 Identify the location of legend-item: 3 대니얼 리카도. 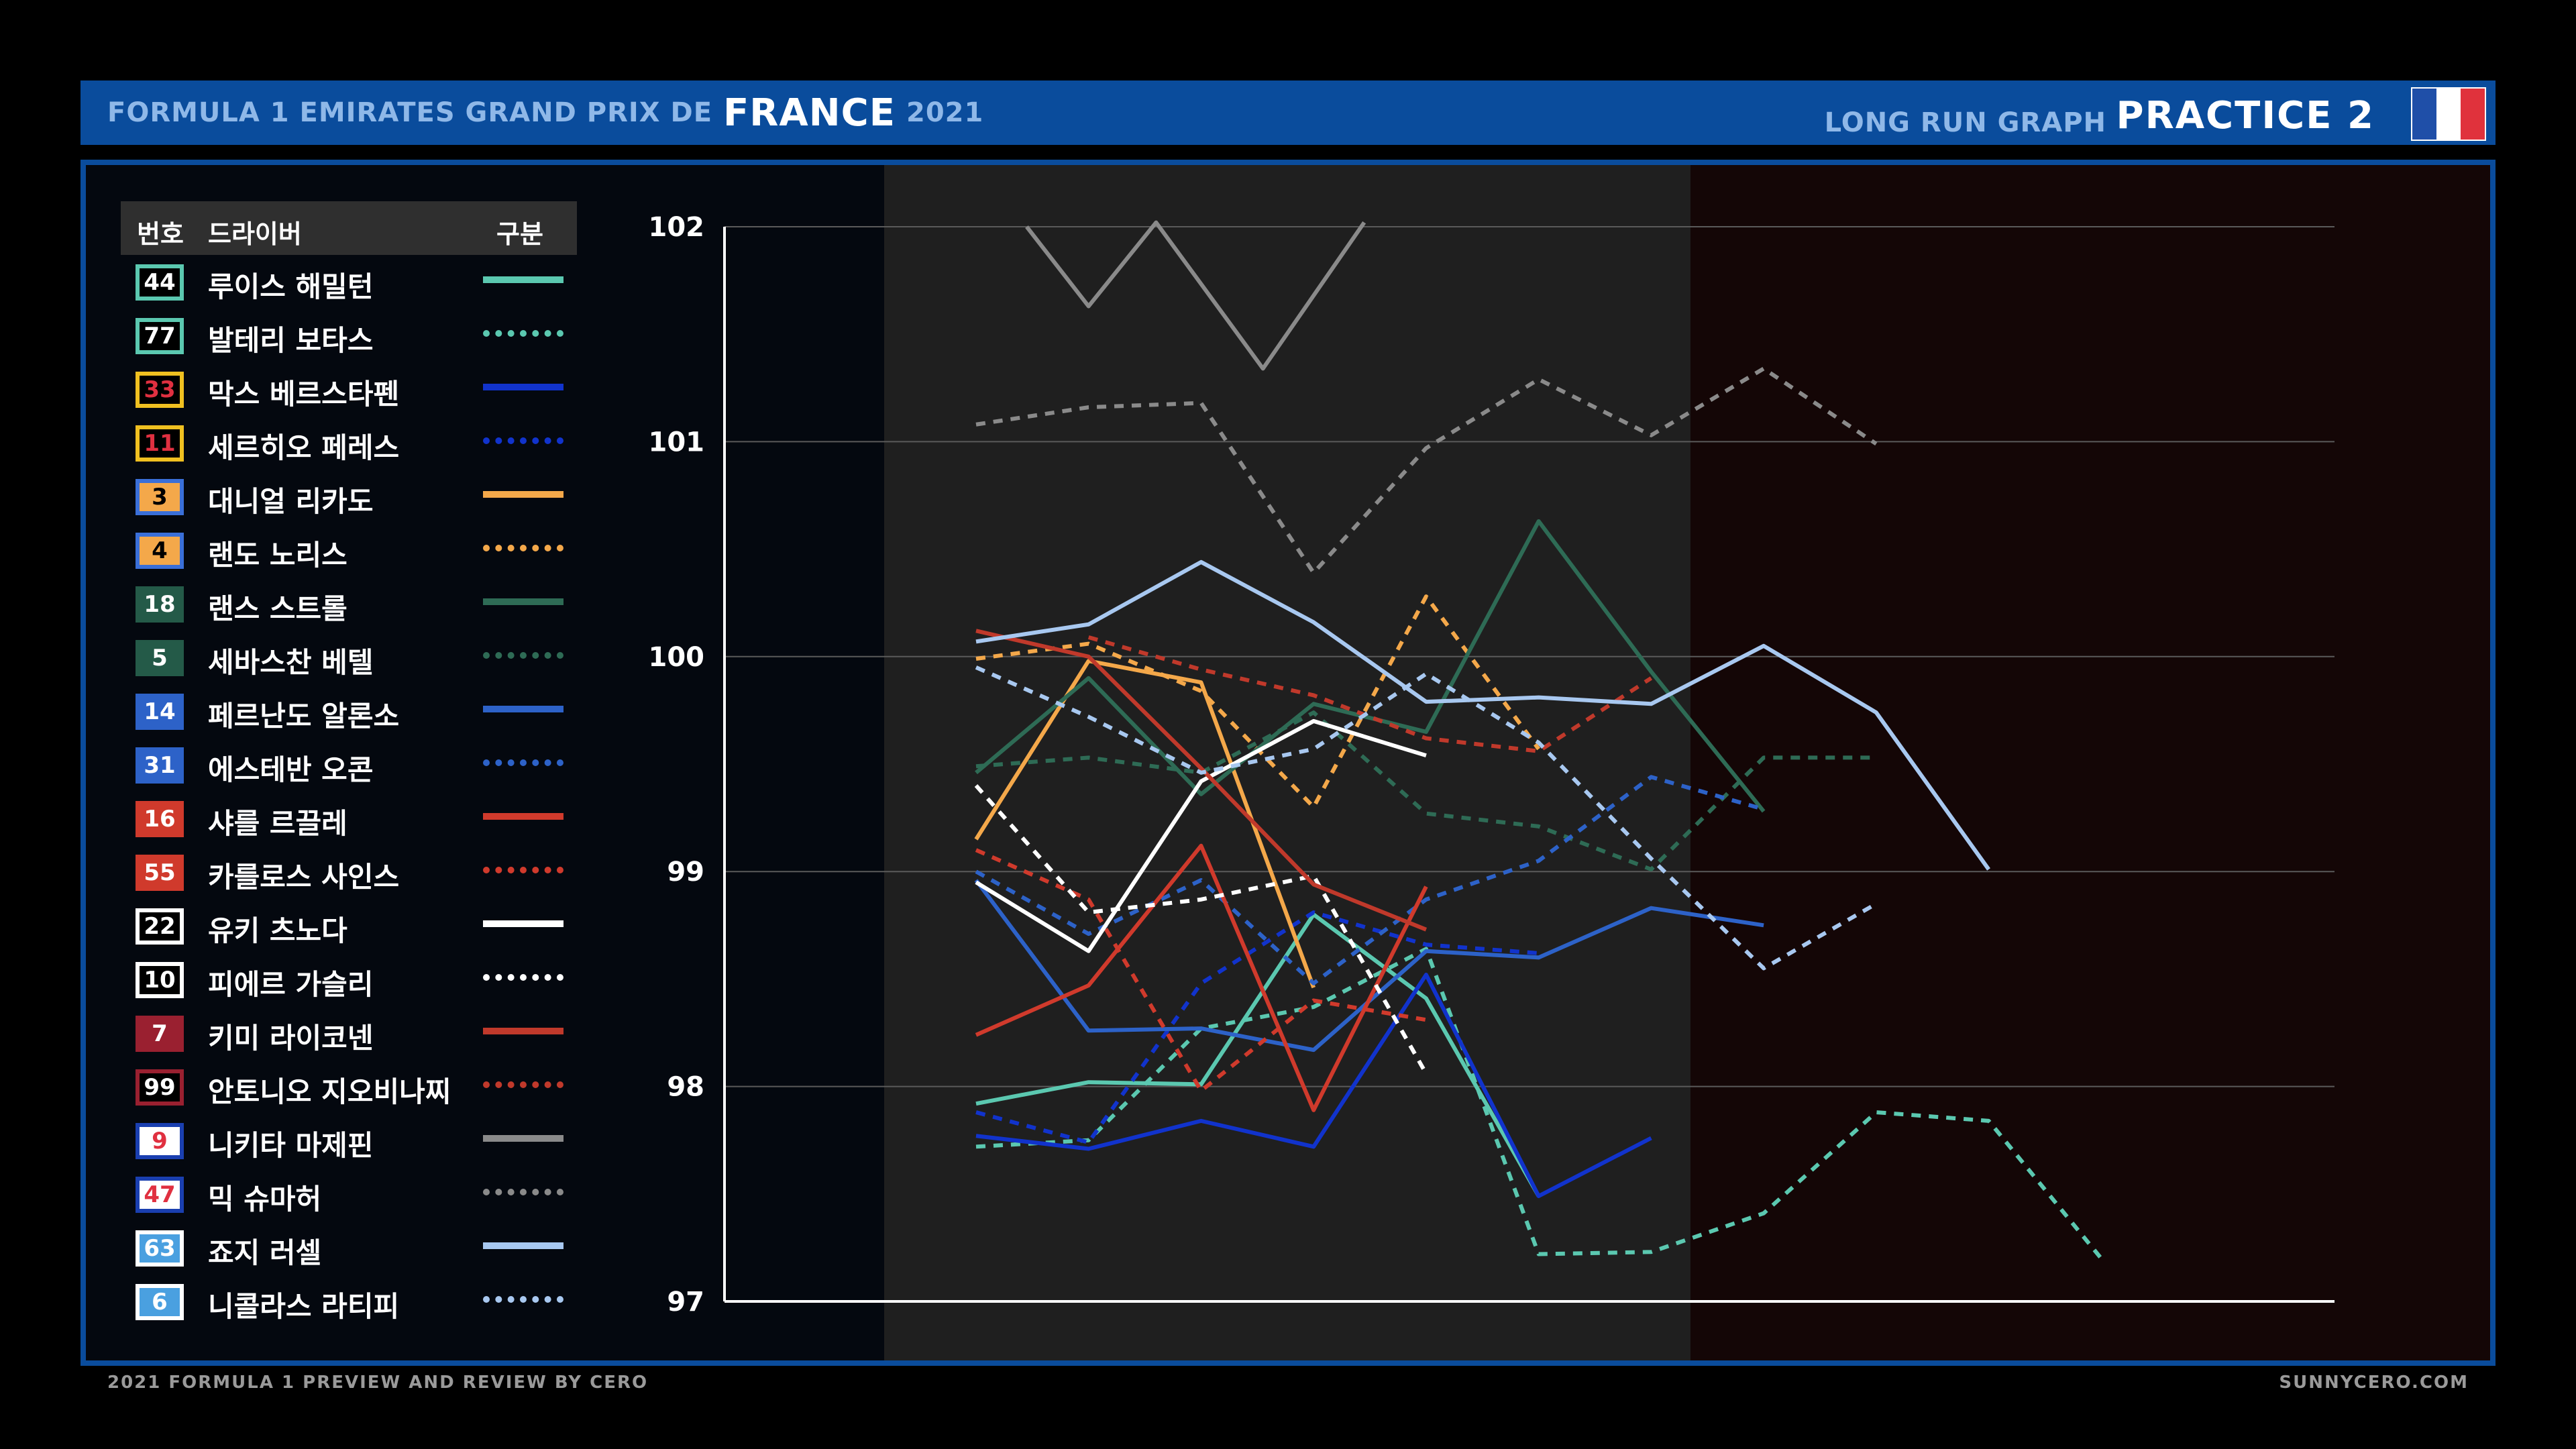
(349, 496).